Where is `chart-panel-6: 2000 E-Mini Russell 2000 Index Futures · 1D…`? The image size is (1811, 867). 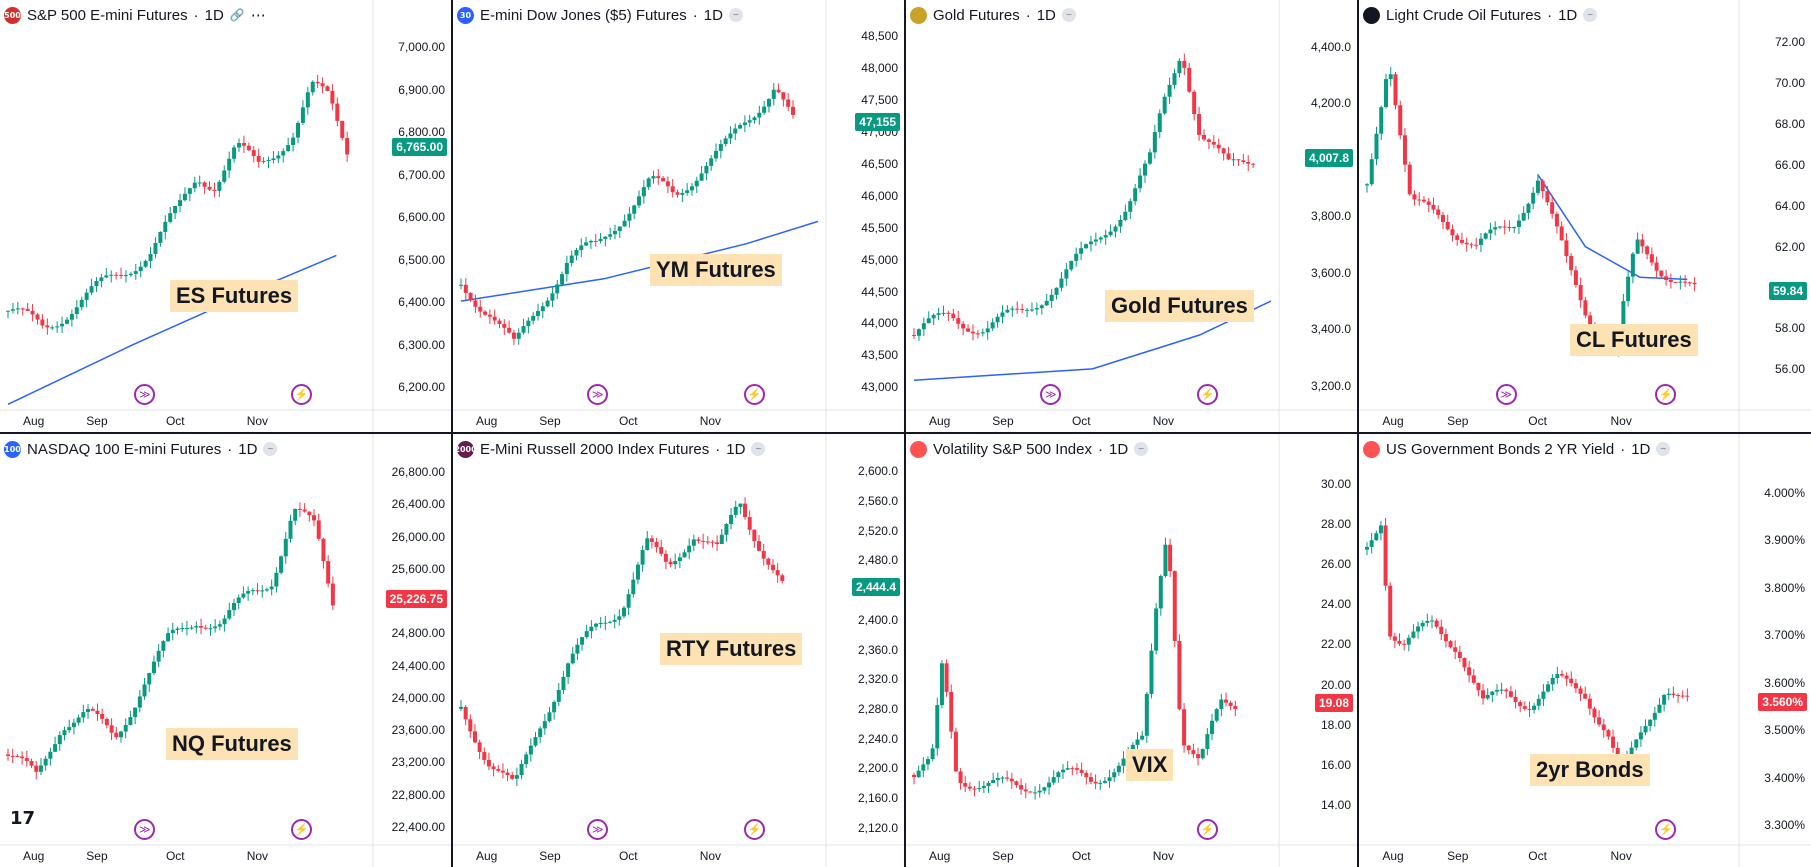 chart-panel-6: 2000 E-Mini Russell 2000 Index Futures · 1D… is located at coordinates (678, 650).